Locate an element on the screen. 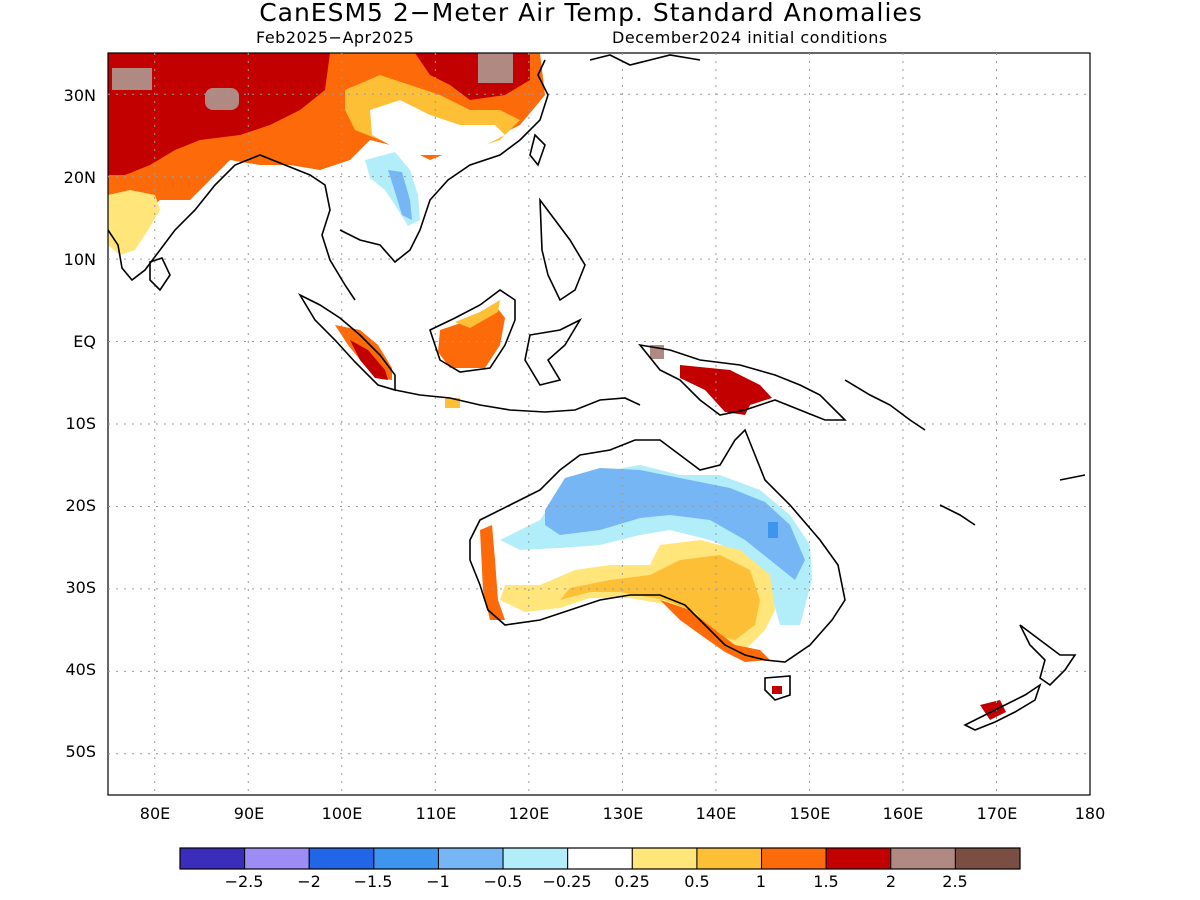 Image resolution: width=1200 pixels, height=900 pixels. coast-sulawesi is located at coordinates (553, 352).